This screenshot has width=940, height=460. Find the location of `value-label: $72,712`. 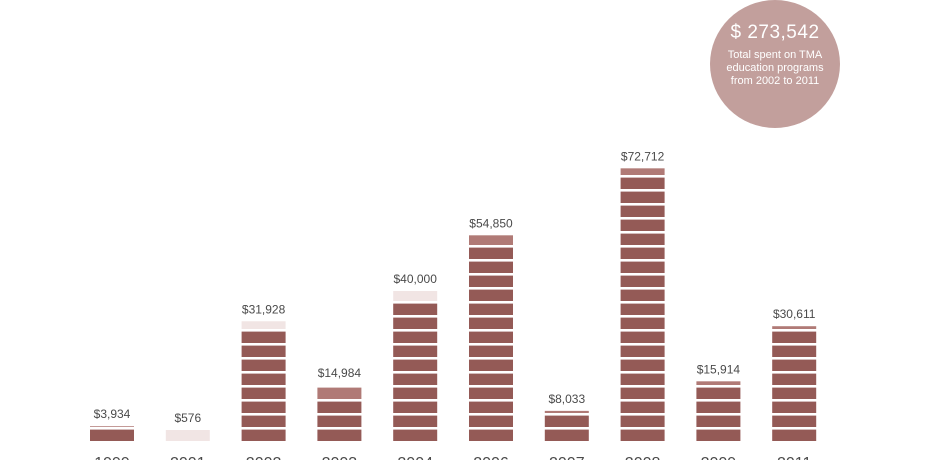

value-label: $72,712 is located at coordinates (643, 156).